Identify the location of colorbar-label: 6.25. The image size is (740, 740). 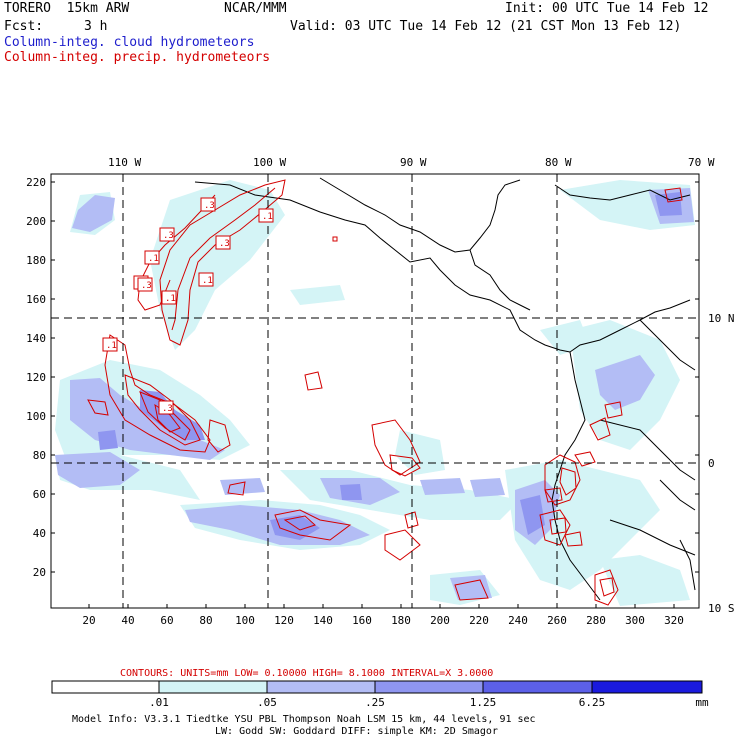
(592, 702).